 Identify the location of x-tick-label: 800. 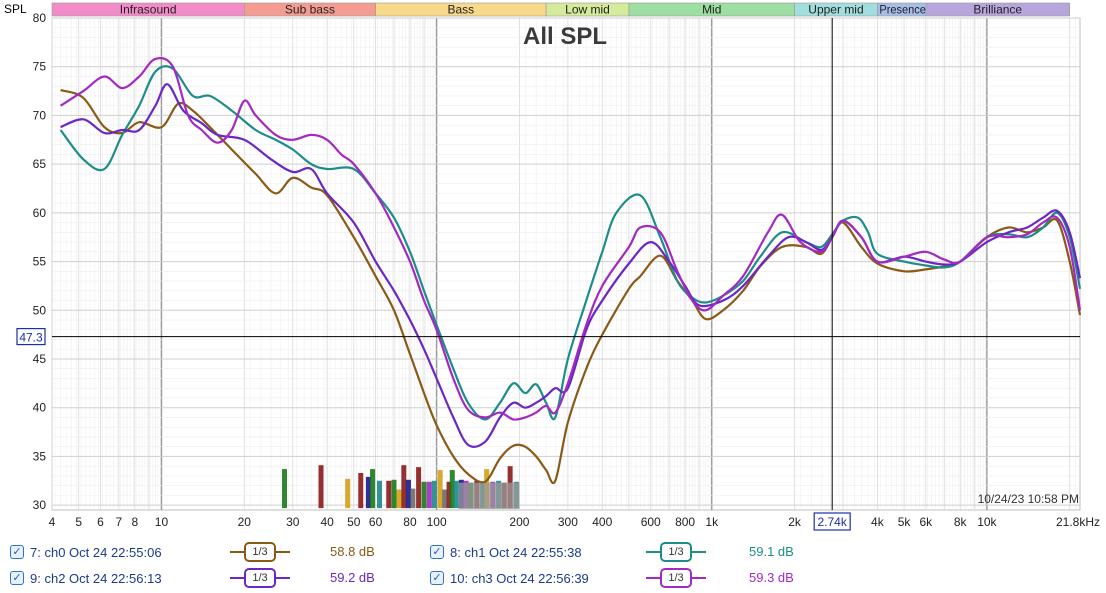
(685, 522).